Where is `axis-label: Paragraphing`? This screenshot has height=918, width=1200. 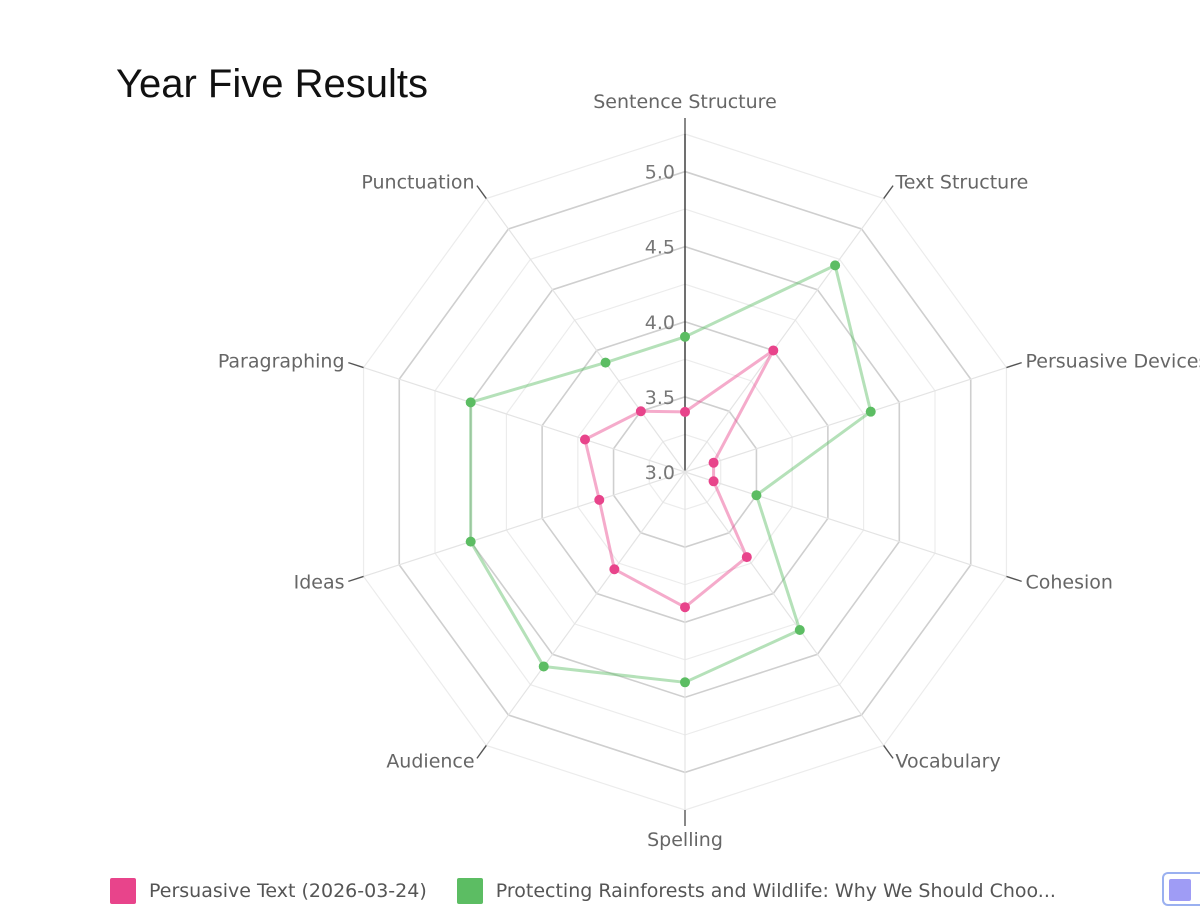 axis-label: Paragraphing is located at coordinates (281, 361).